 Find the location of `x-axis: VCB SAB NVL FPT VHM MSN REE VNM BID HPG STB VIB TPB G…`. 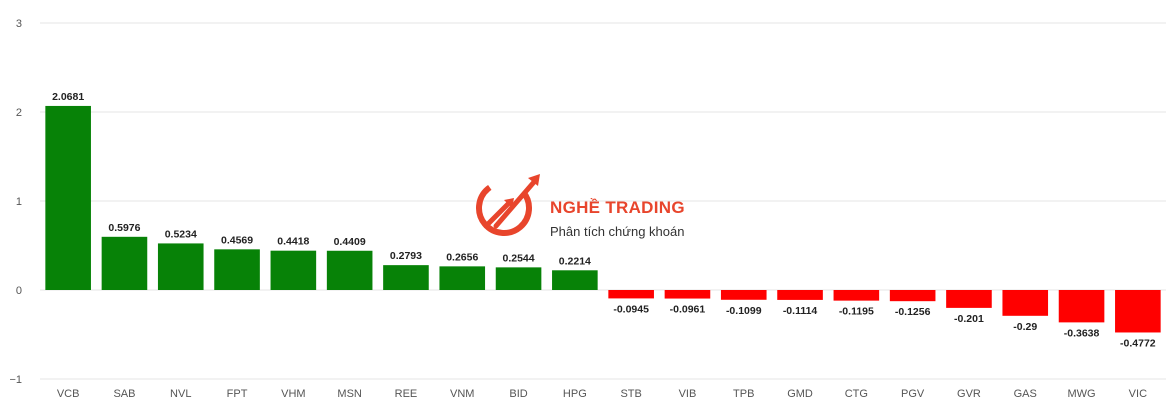

x-axis: VCB SAB NVL FPT VHM MSN REE VNM BID HPG STB VIB TPB G… is located at coordinates (602, 394).